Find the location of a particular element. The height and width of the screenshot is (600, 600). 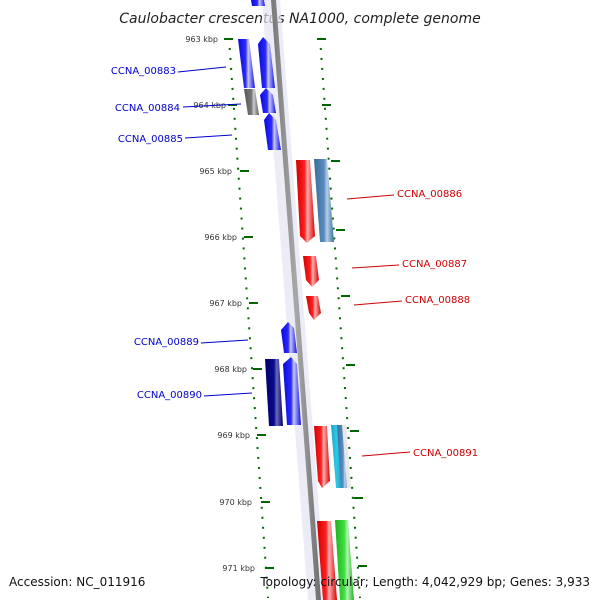

tick-label-966: 966 kbp is located at coordinates (220, 237).